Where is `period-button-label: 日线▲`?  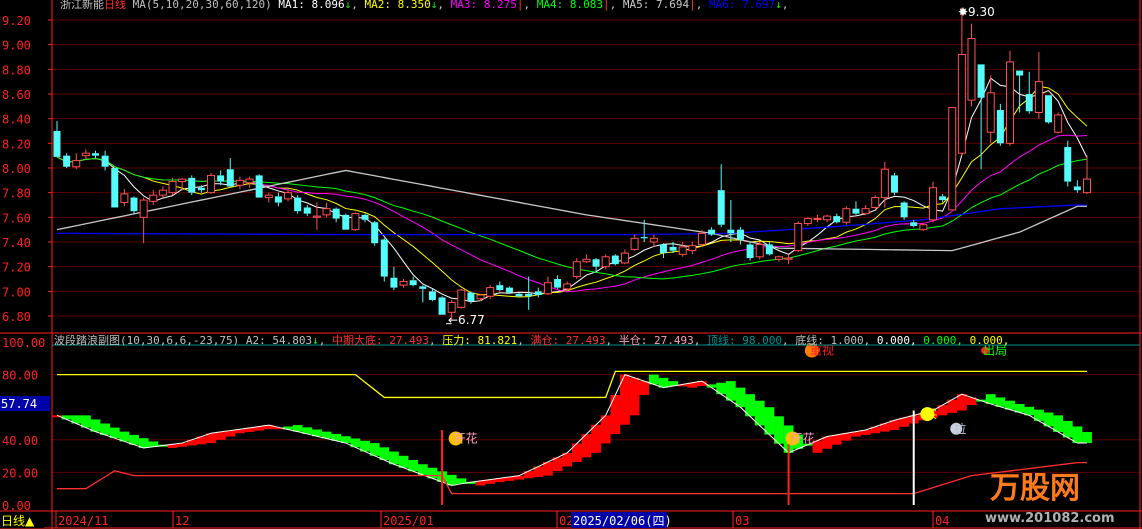
period-button-label: 日线▲ is located at coordinates (18, 521).